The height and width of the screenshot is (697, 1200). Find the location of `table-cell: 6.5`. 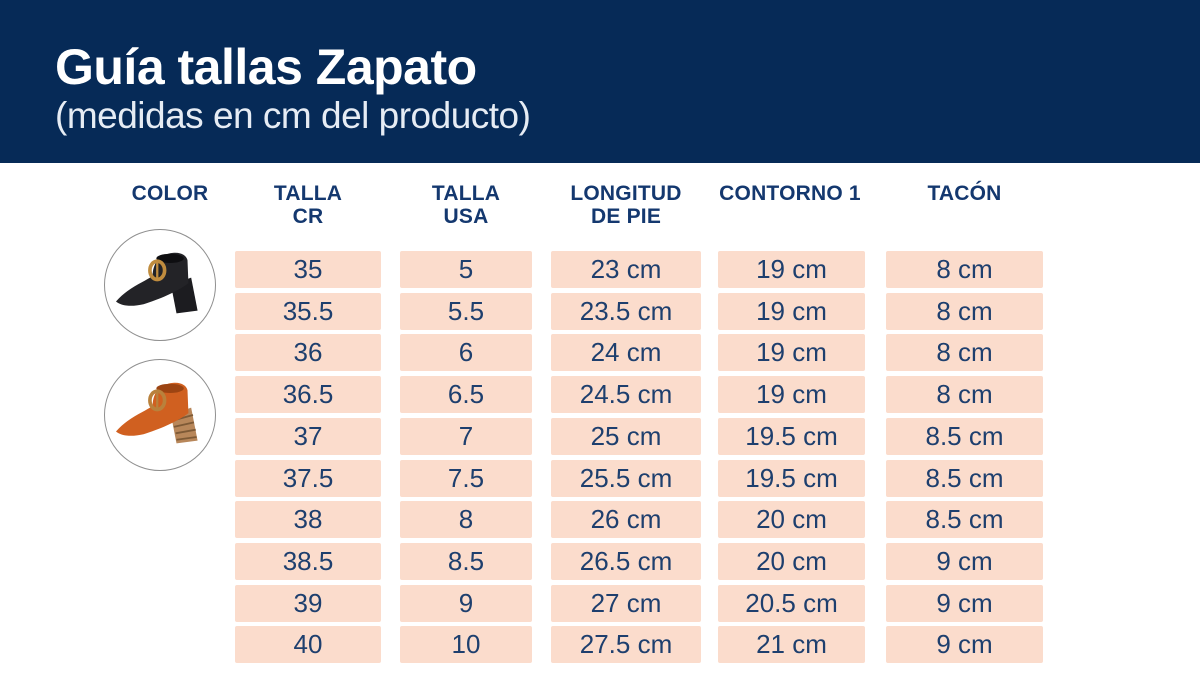

table-cell: 6.5 is located at coordinates (466, 394).